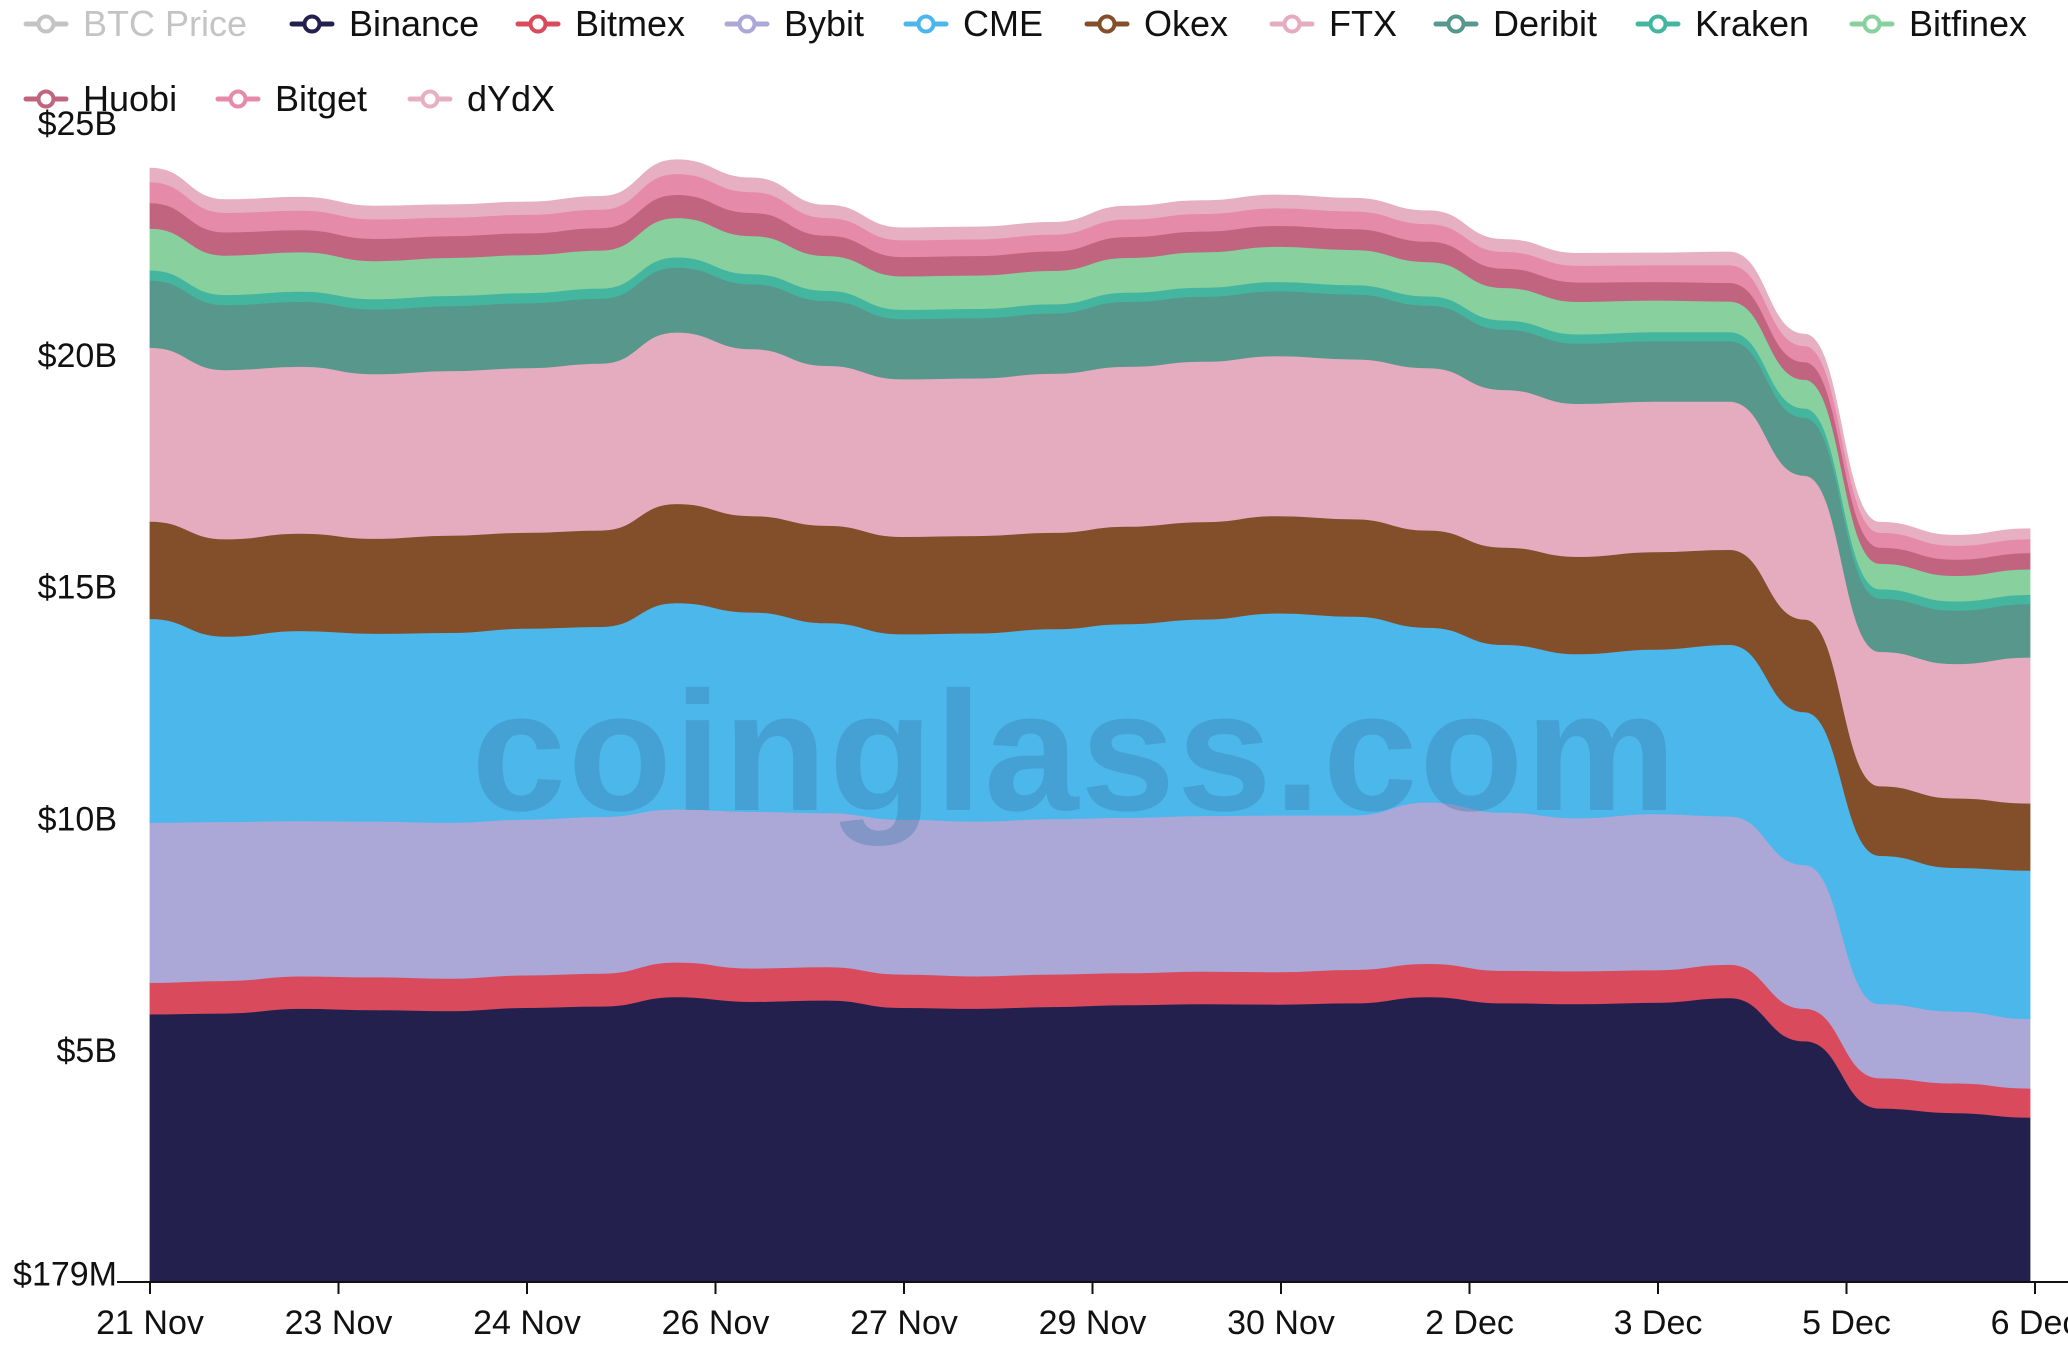  I want to click on x-tick-label: 26 Nov, so click(716, 1323).